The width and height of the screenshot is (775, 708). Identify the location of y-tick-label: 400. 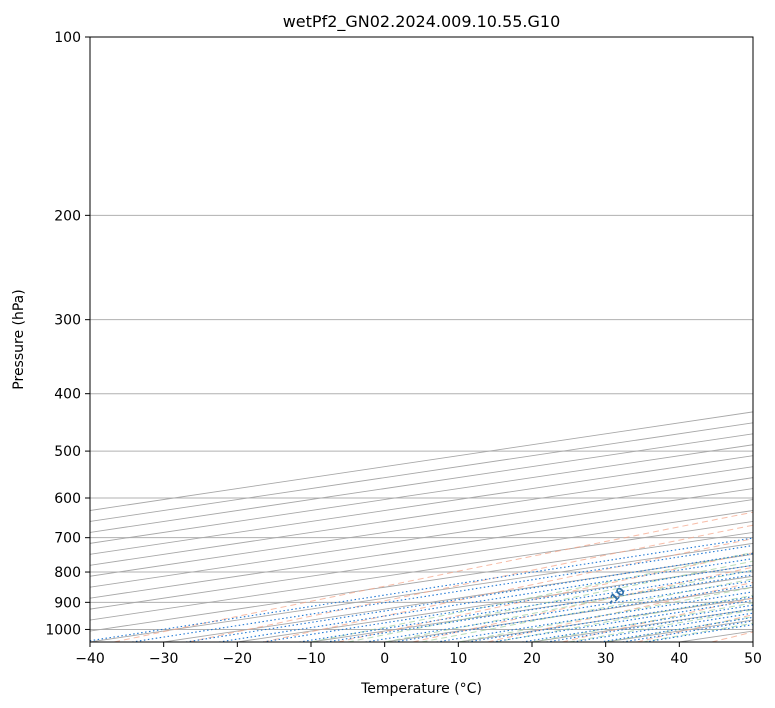
(67, 395).